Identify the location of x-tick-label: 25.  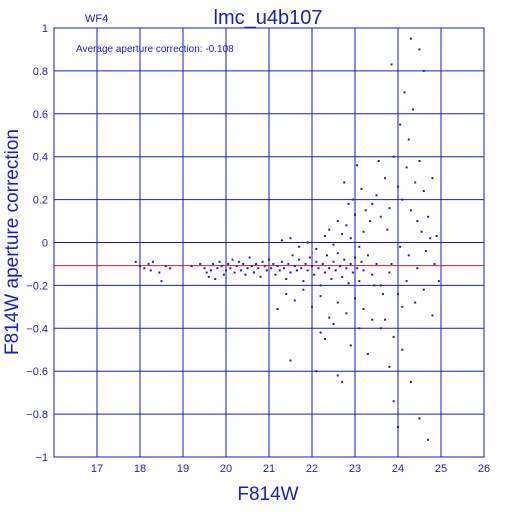
(441, 469).